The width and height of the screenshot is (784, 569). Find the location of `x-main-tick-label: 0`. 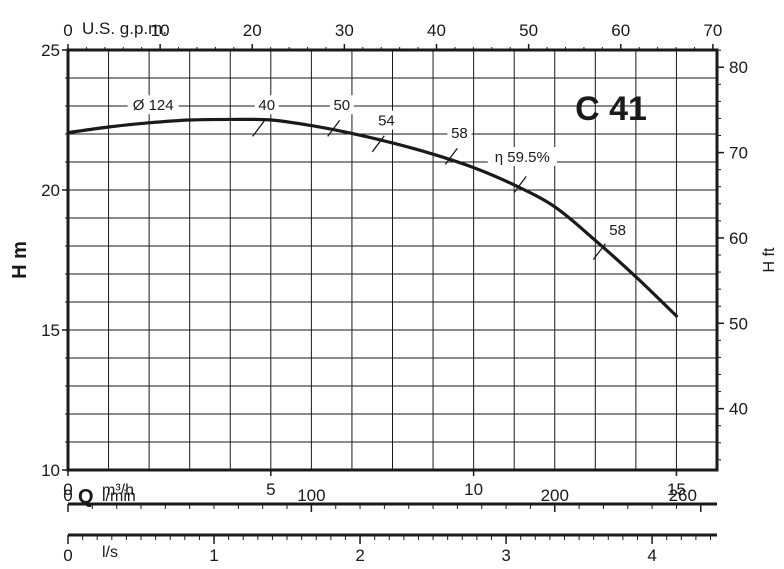

x-main-tick-label: 0 is located at coordinates (67, 489).